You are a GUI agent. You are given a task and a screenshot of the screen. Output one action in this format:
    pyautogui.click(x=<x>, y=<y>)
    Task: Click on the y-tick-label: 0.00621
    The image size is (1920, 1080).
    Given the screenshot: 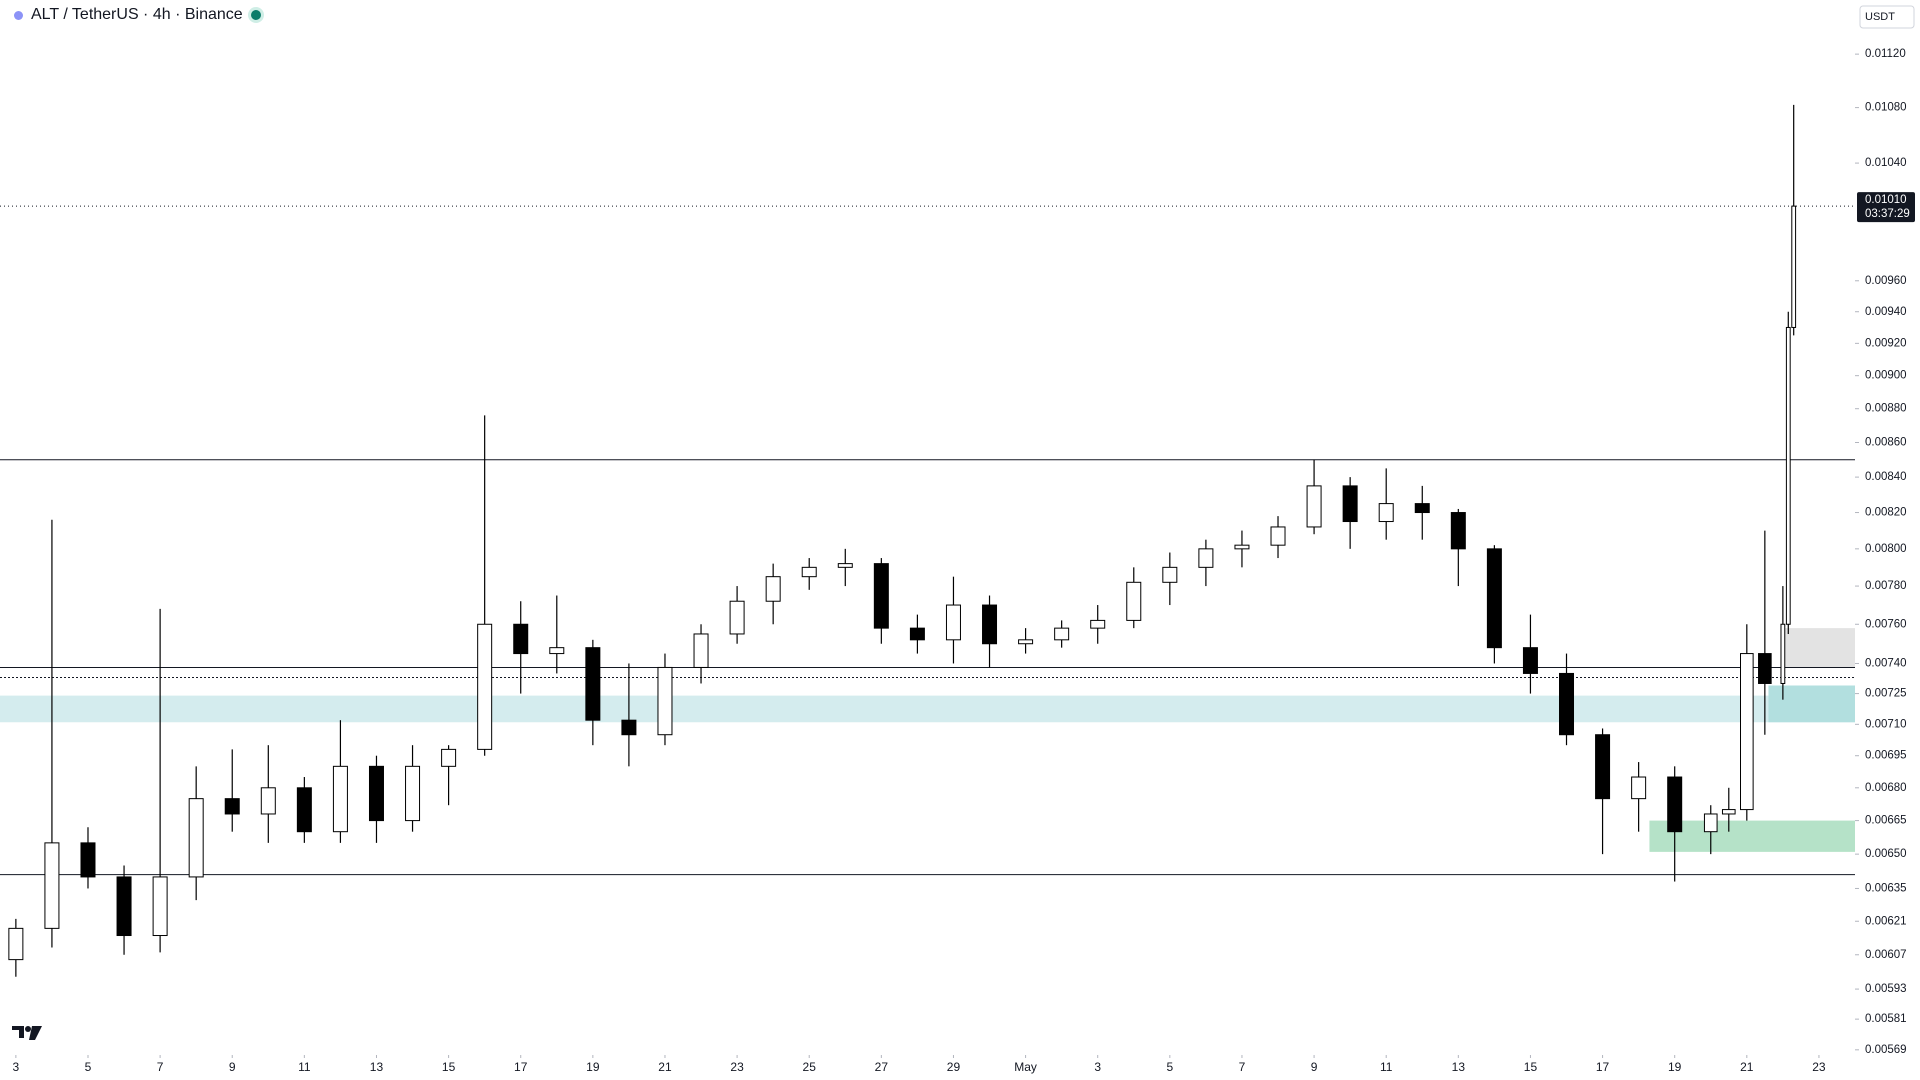 What is the action you would take?
    pyautogui.click(x=1886, y=921)
    